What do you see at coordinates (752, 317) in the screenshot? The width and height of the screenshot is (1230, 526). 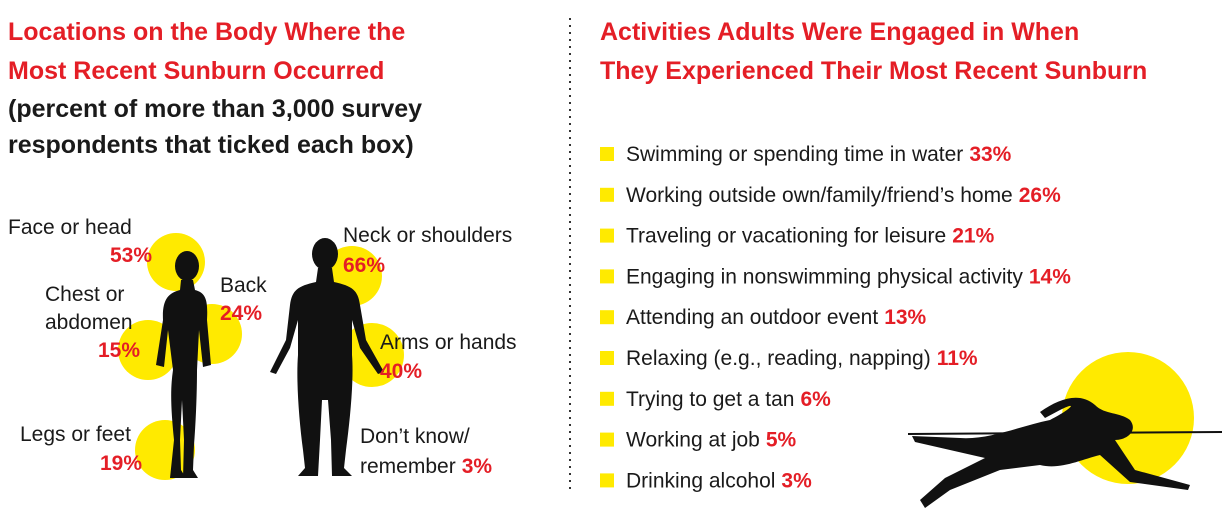 I see `activity-label: Attending an outdoor event` at bounding box center [752, 317].